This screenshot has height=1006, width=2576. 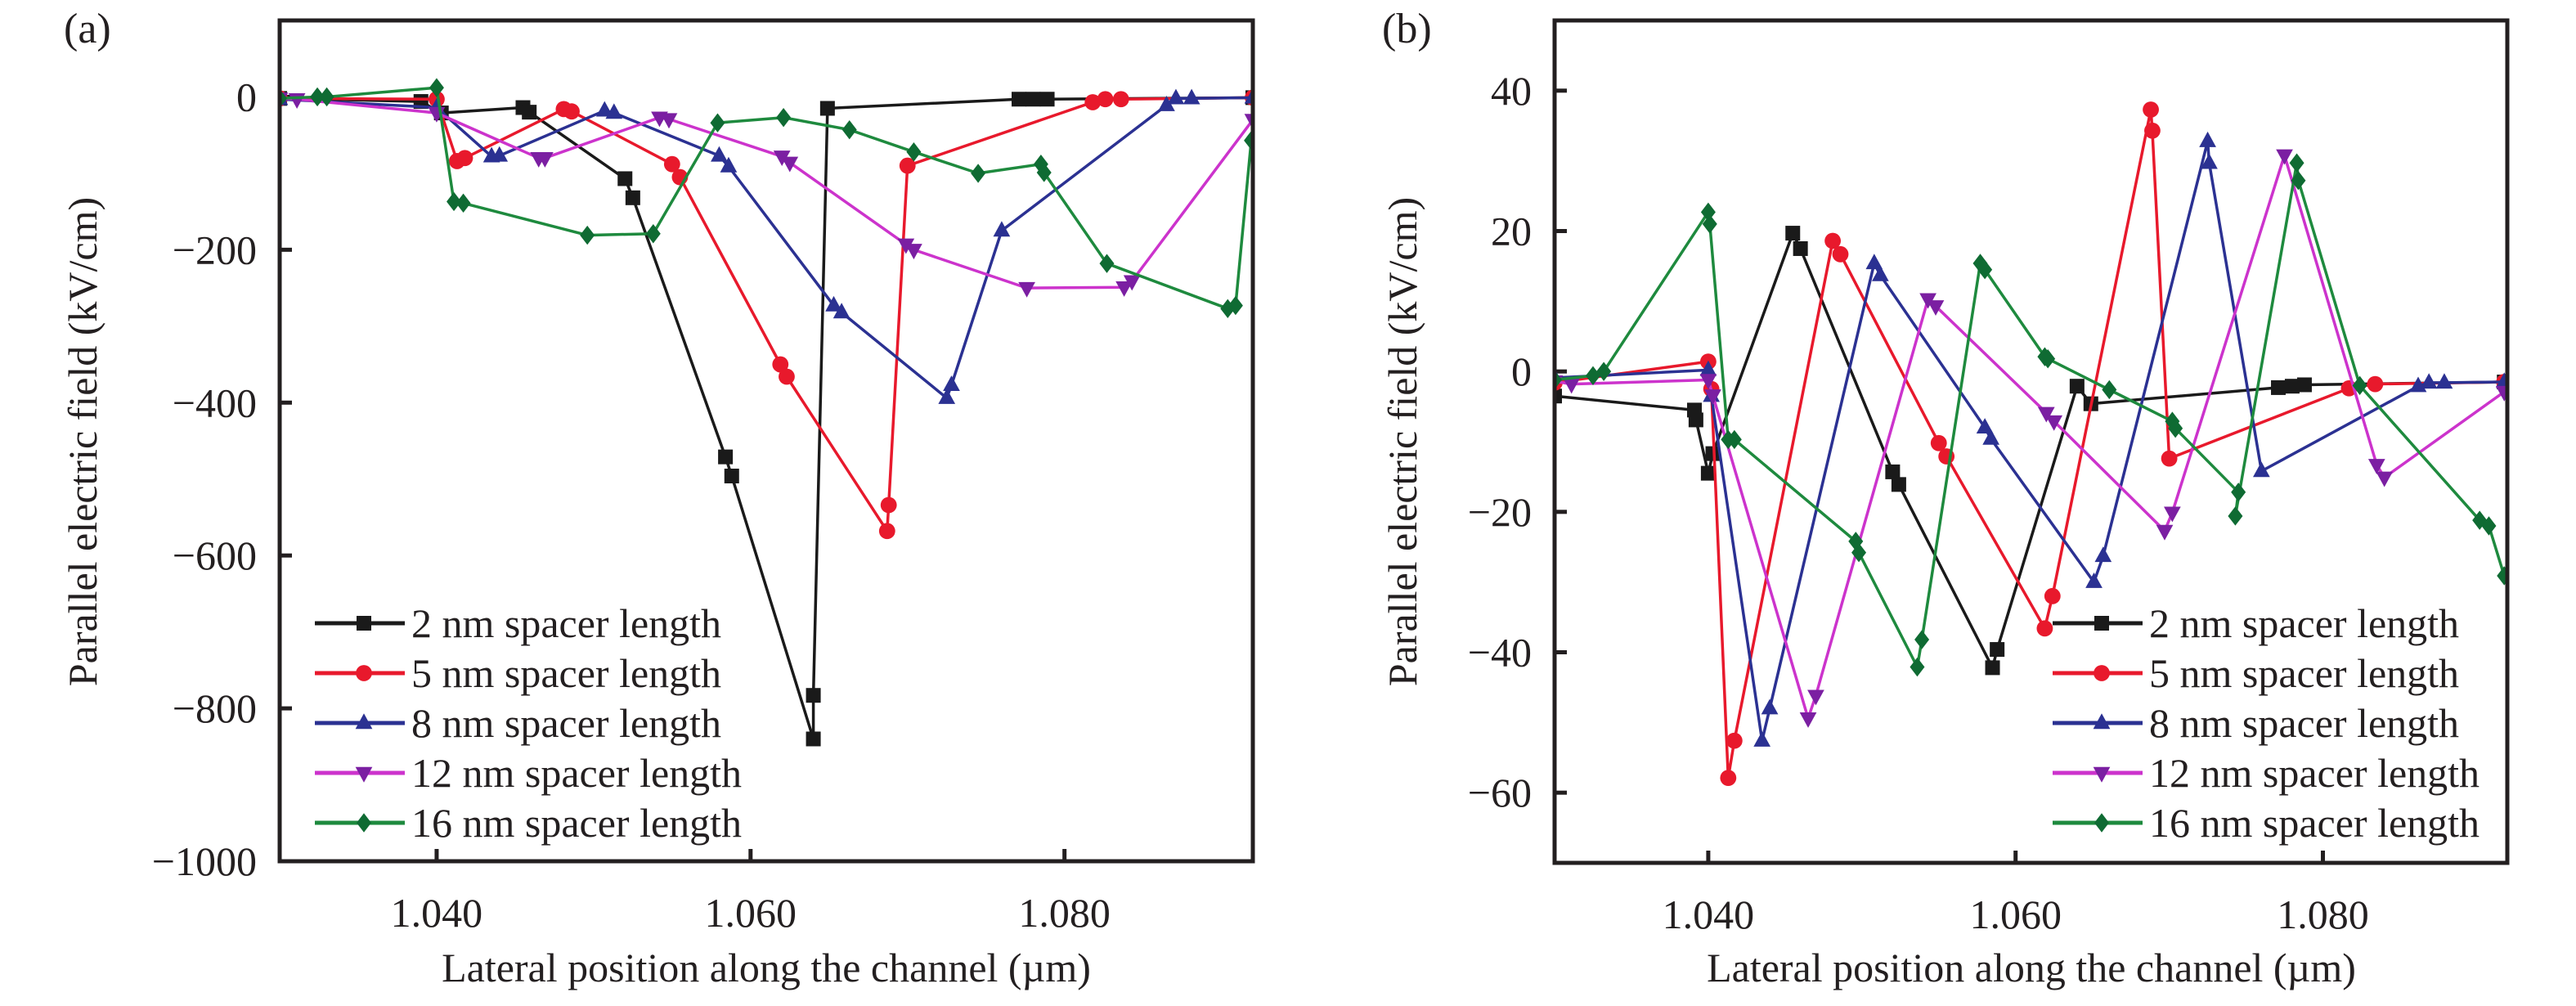 I want to click on panel-a-x-ticks: 1.040 1.060 1.080, so click(x=751, y=892).